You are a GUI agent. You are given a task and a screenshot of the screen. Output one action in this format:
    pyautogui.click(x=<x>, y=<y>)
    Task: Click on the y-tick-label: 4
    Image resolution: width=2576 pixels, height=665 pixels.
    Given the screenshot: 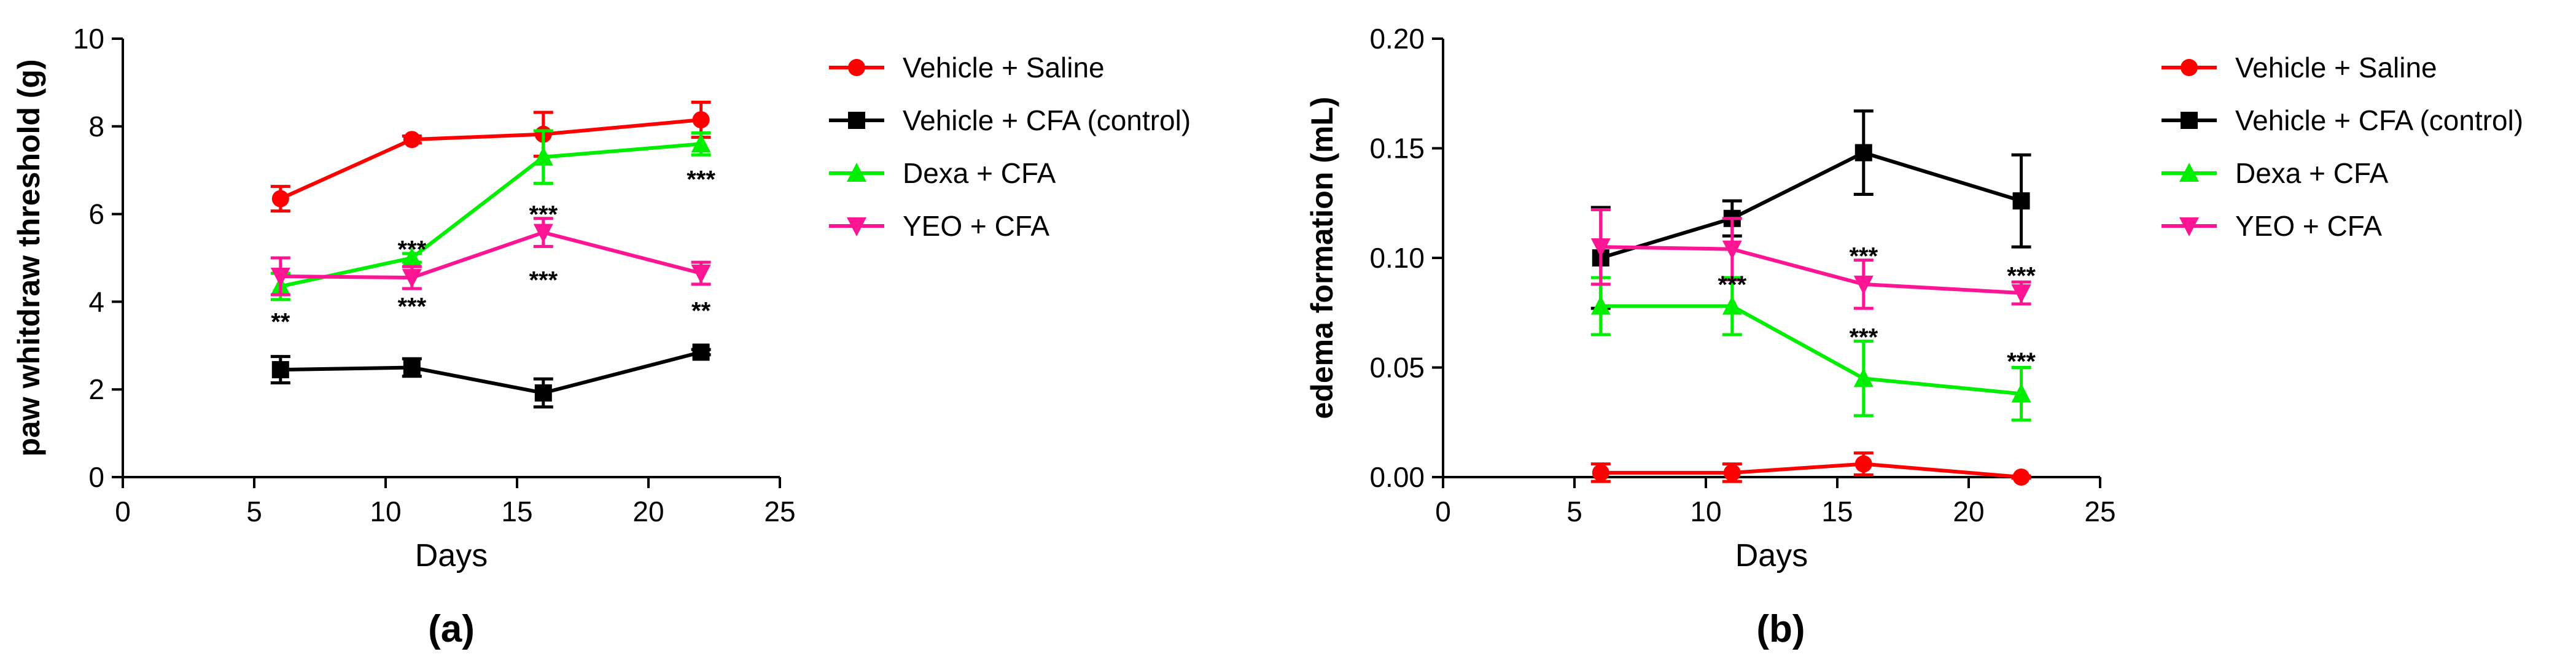 What is the action you would take?
    pyautogui.click(x=96, y=301)
    